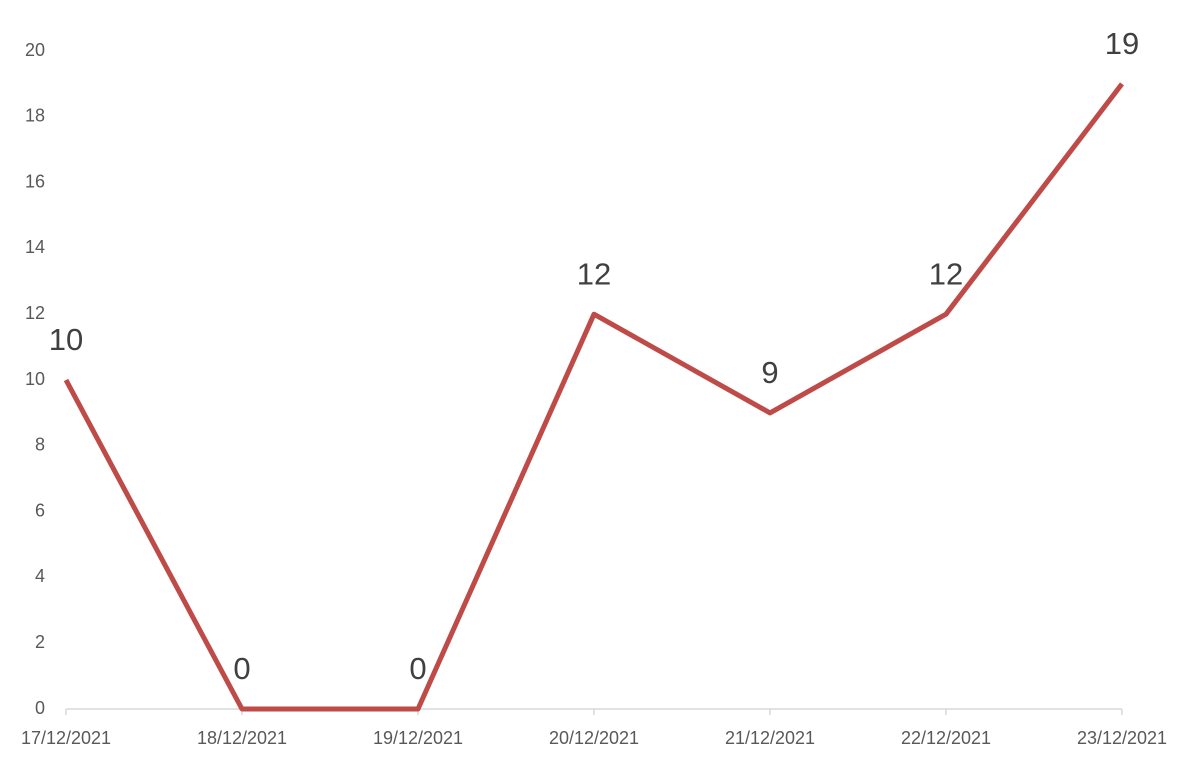  What do you see at coordinates (66, 738) in the screenshot?
I see `x-tick-label: 17/12/2021` at bounding box center [66, 738].